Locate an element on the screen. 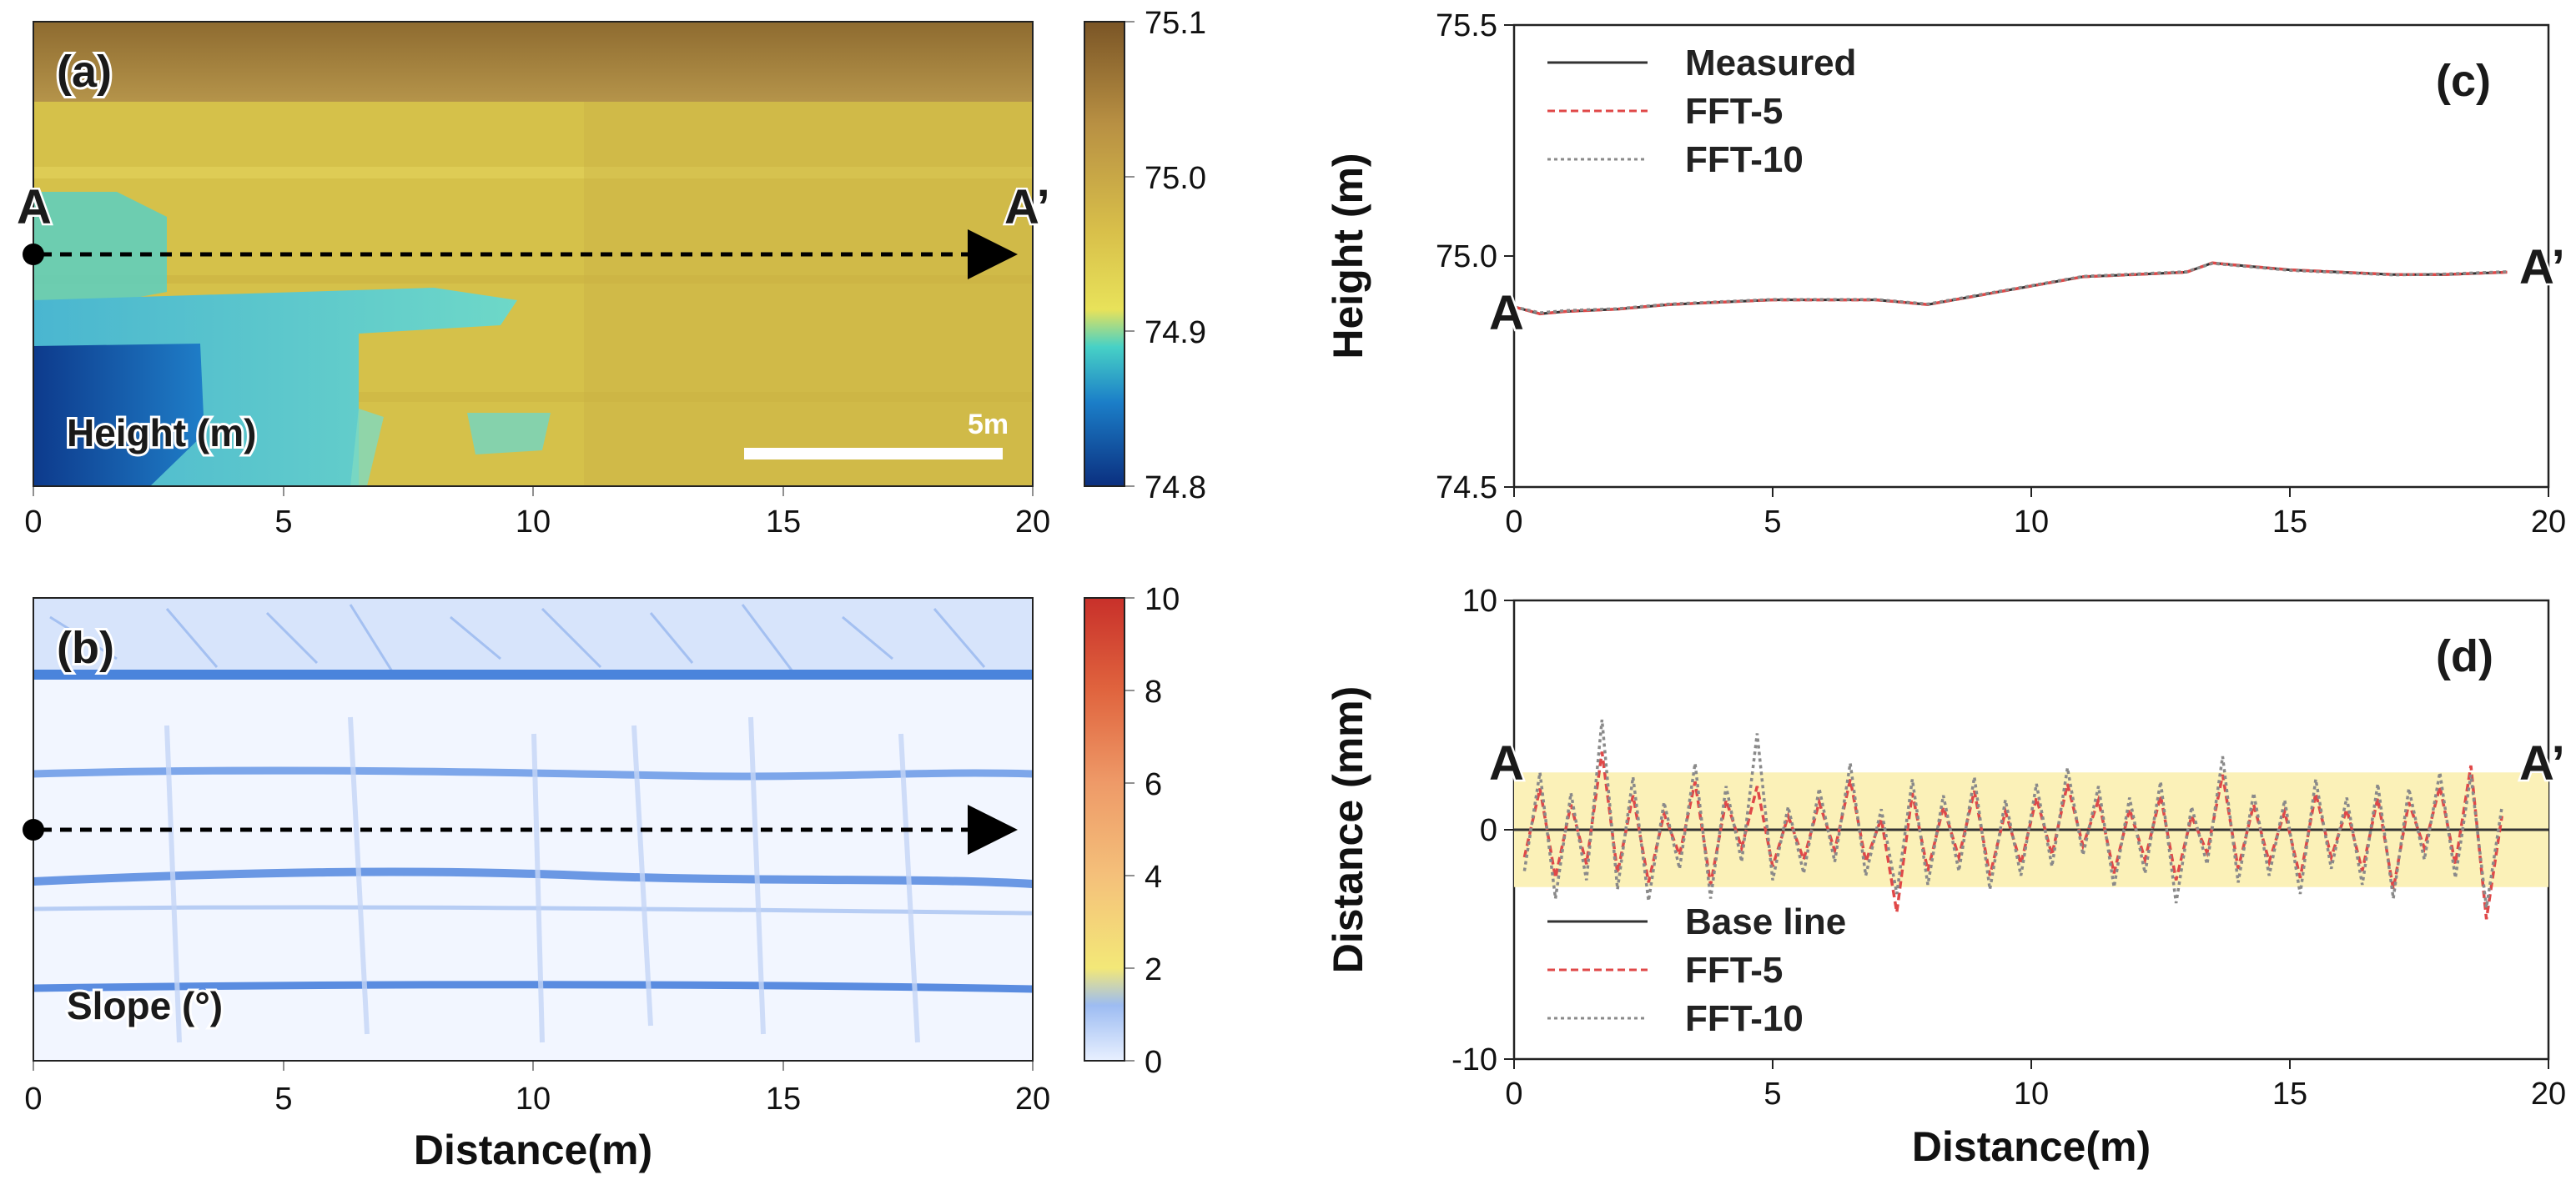  colorbar-slope-bar is located at coordinates (1104, 829).